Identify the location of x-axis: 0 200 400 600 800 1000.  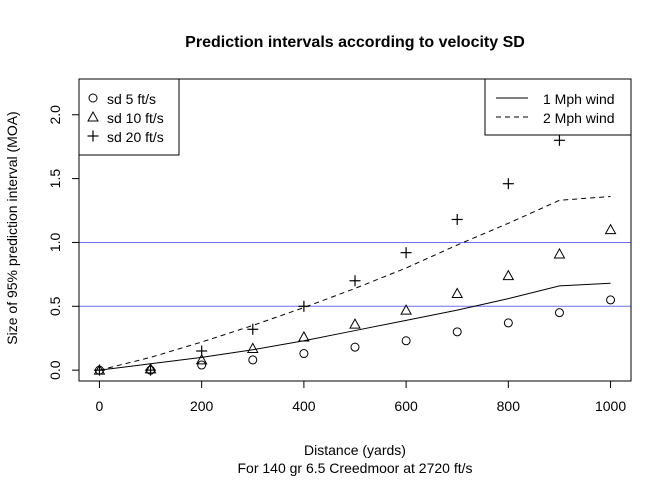
(361, 397).